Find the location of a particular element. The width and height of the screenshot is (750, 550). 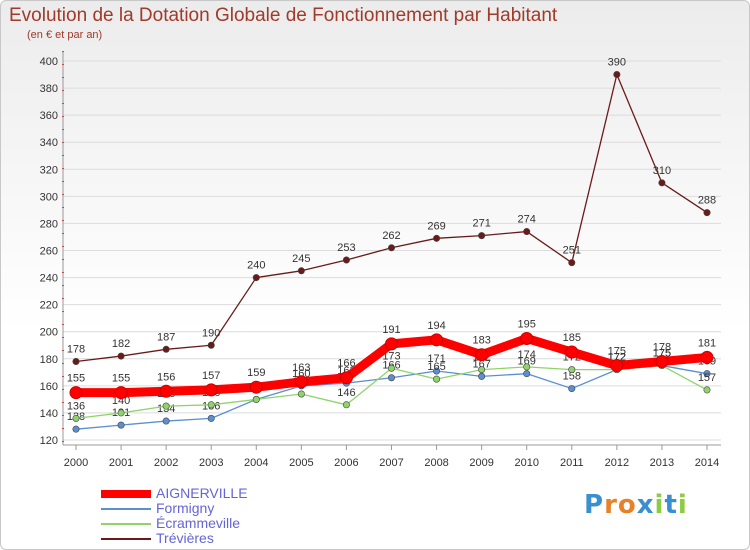

logo-letter: o is located at coordinates (627, 505).